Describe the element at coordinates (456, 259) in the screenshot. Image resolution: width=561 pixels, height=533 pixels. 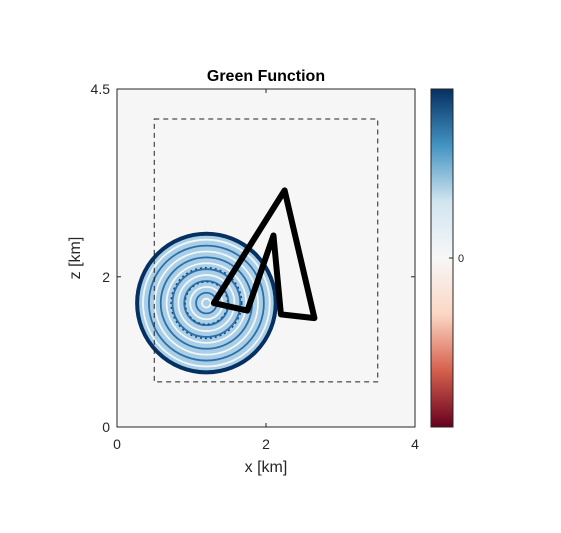
I see `colorbar-ticks: 0` at that location.